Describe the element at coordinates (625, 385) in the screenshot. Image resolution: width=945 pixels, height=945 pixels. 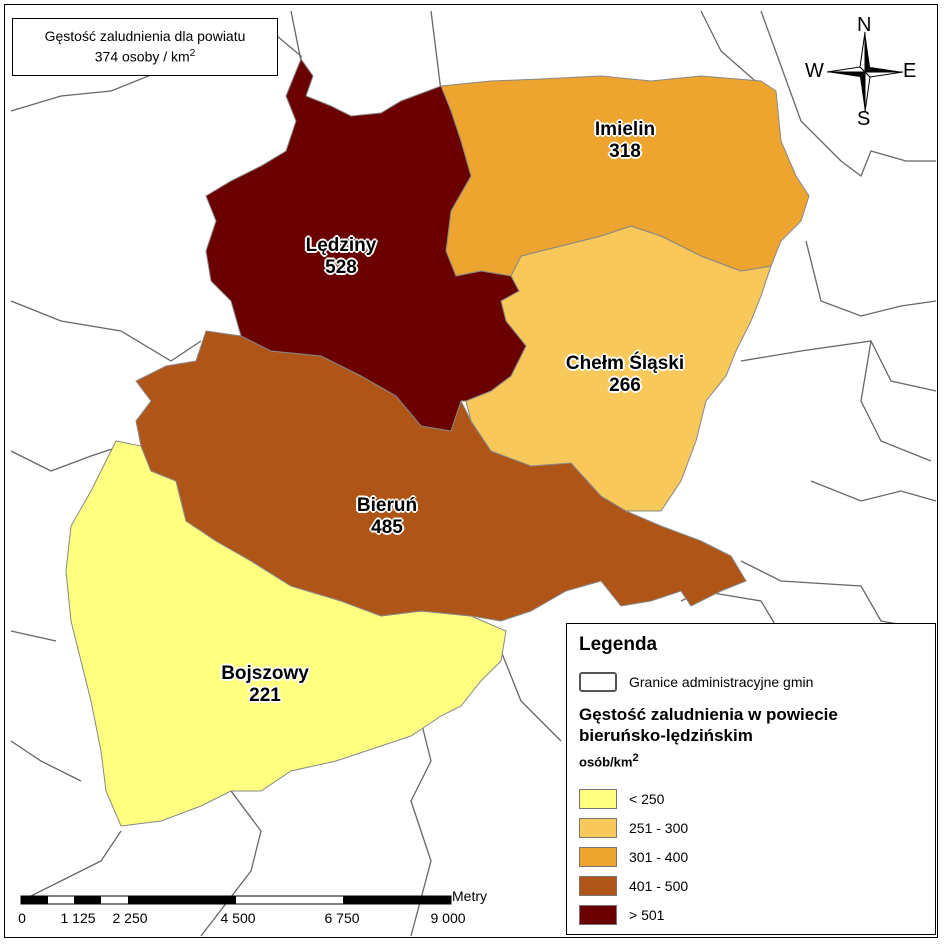
I see `region-density: 266` at that location.